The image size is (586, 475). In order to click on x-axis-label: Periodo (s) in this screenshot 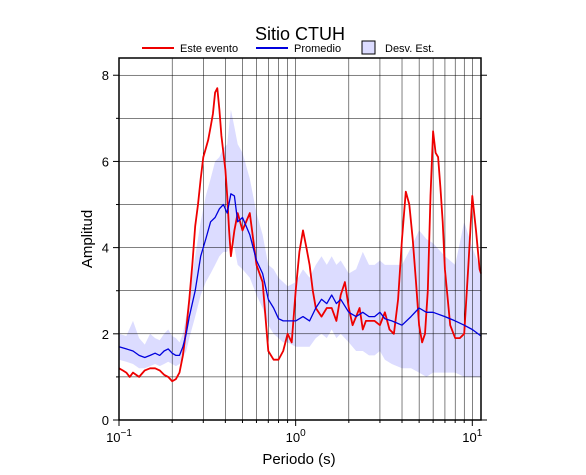, I will do `click(298, 459)`.